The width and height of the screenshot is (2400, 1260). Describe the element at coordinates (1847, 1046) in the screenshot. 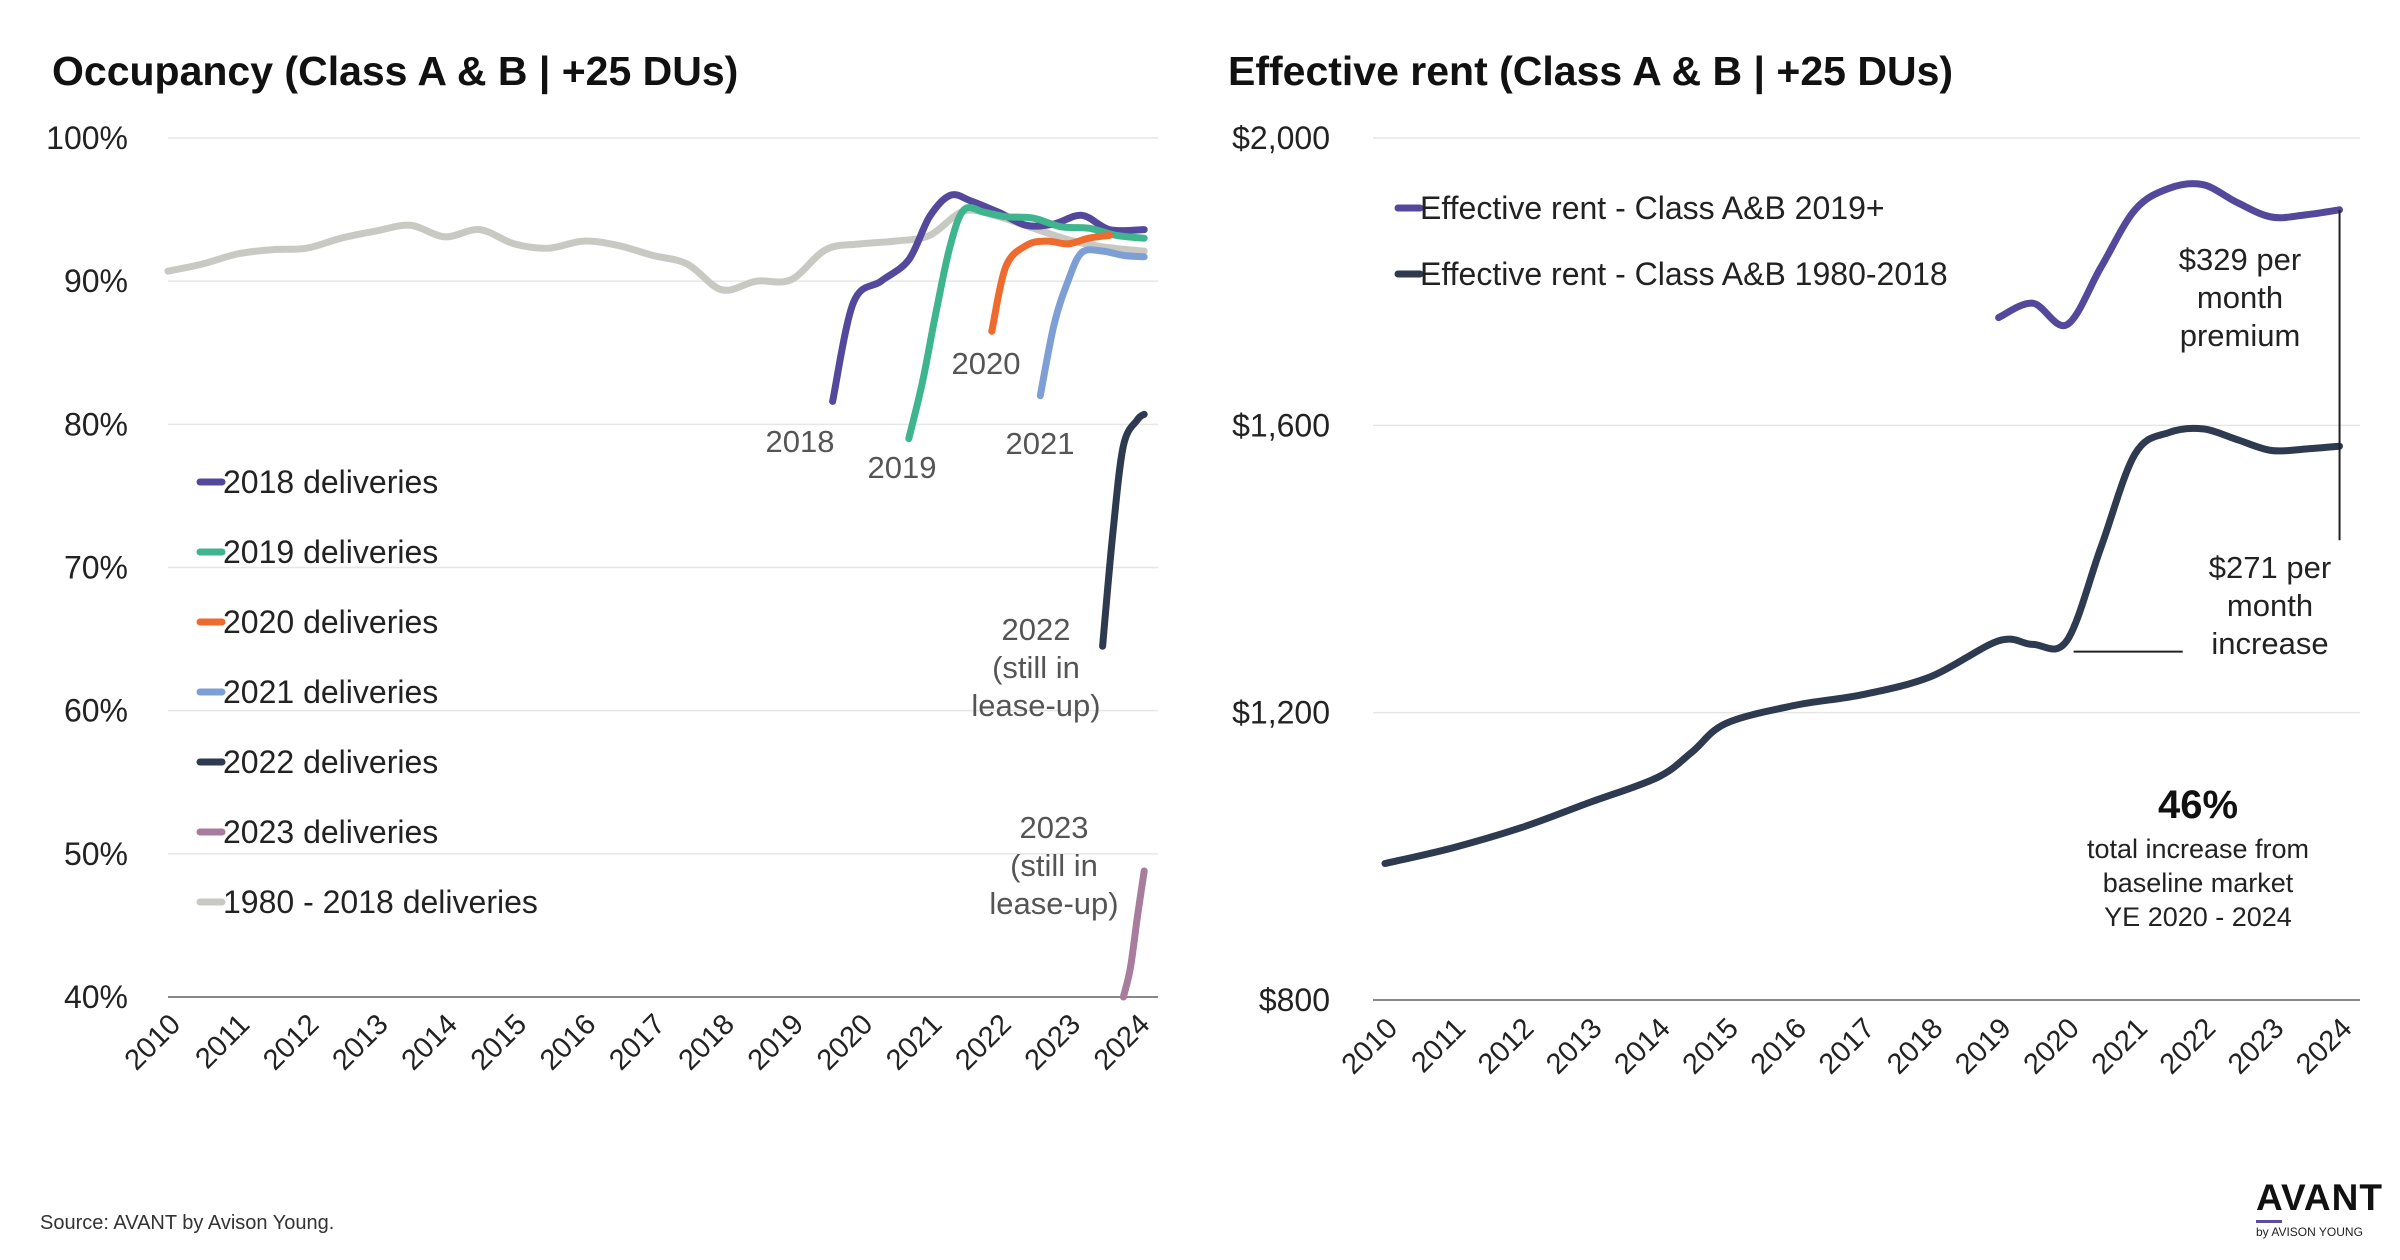

I see `rent-x-tick-label: 2017` at that location.